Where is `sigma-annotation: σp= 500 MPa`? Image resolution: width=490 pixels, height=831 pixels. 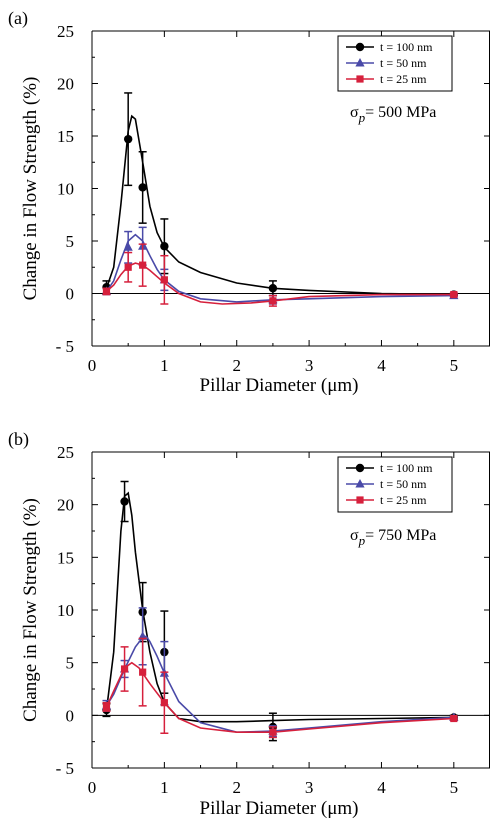
sigma-annotation: σp= 500 MPa is located at coordinates (393, 114).